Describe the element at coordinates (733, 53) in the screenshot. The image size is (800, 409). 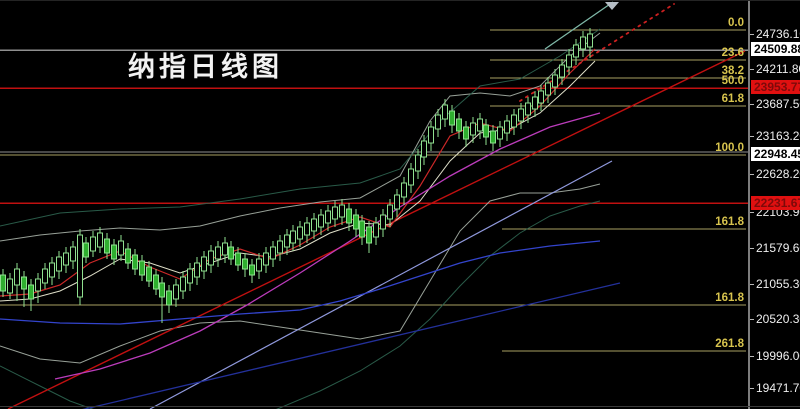
I see `fib-label: 23.6` at that location.